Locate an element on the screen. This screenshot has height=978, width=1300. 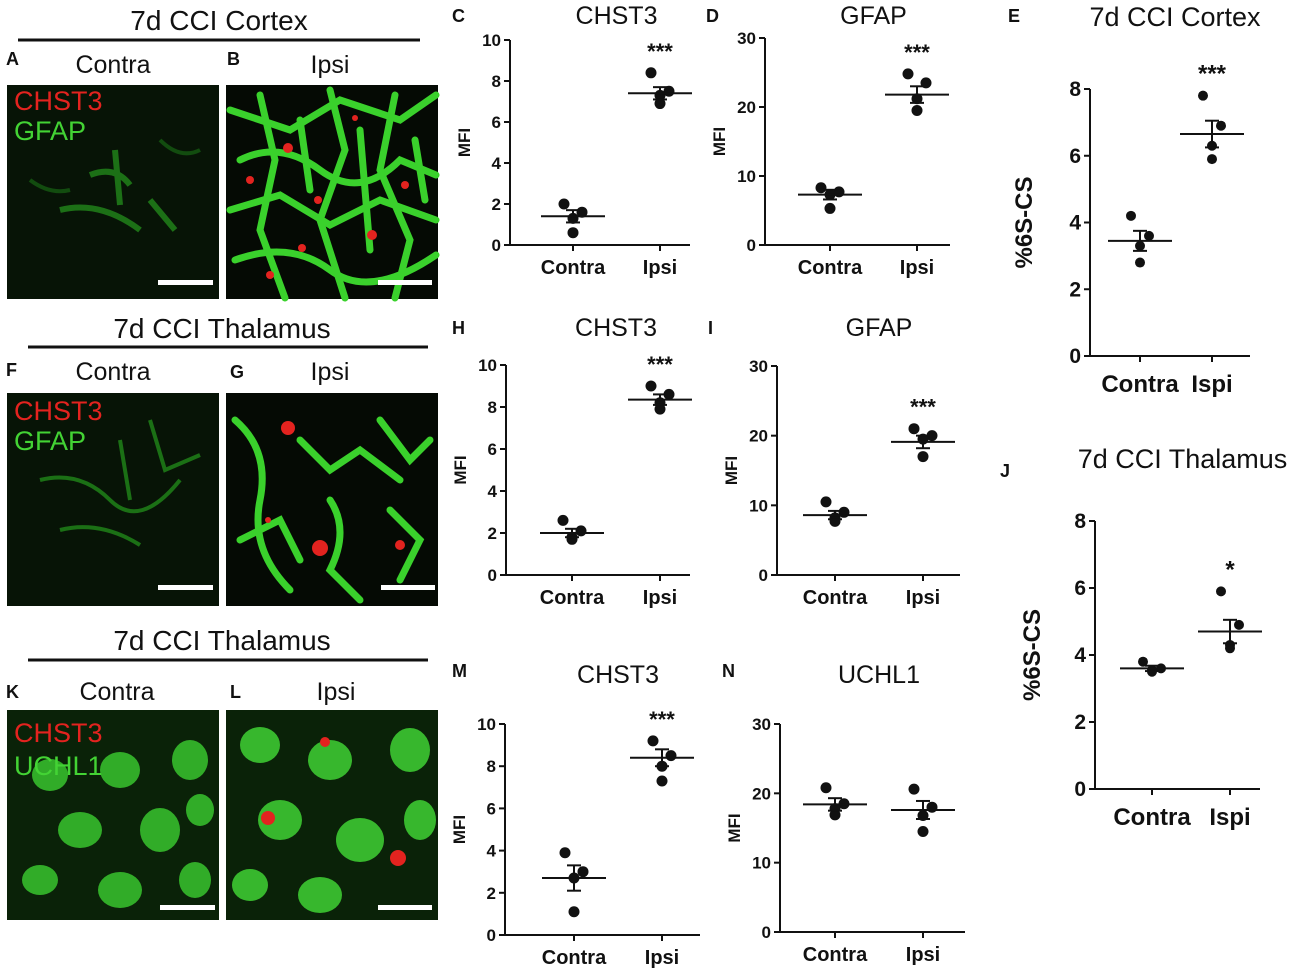
micrograph-b is located at coordinates (333, 193).